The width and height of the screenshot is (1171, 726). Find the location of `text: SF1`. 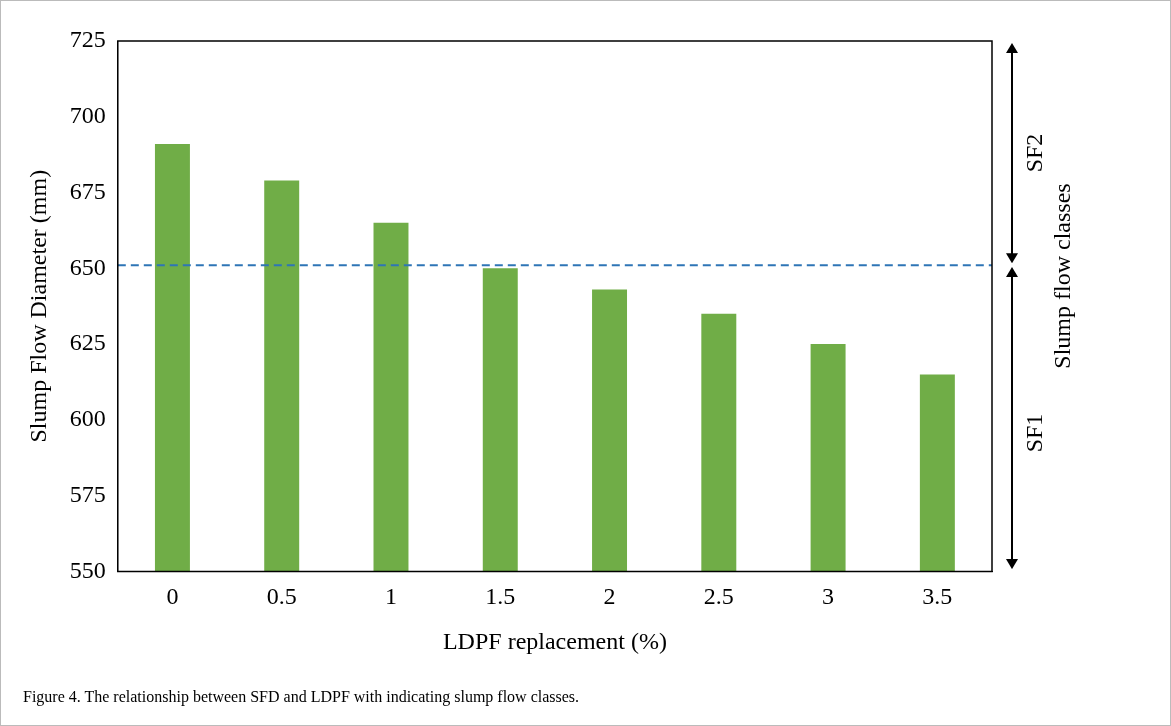

text: SF1 is located at coordinates (1034, 433).